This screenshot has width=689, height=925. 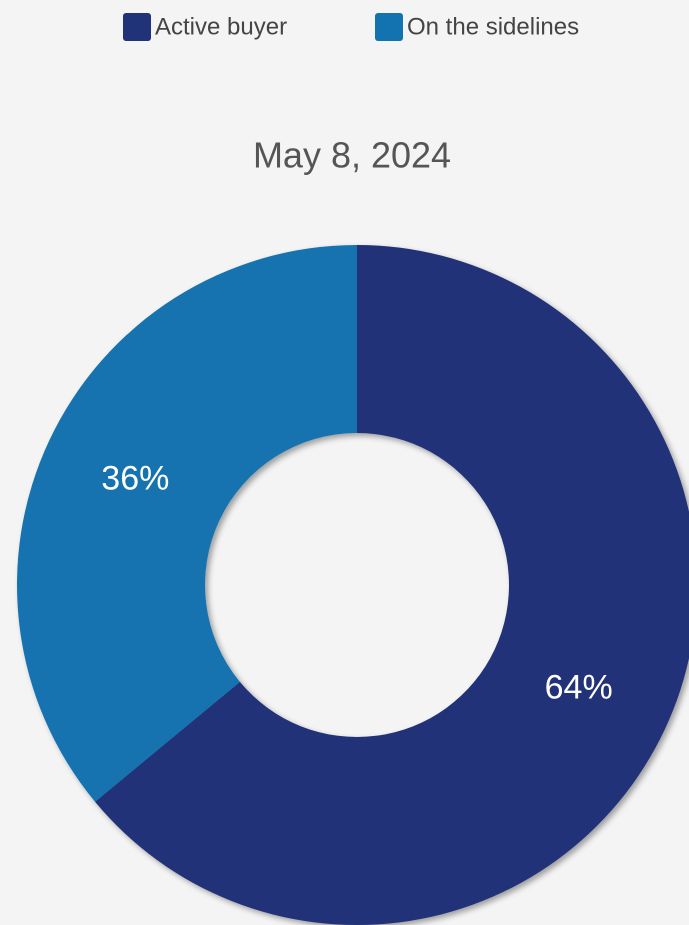 What do you see at coordinates (221, 26) in the screenshot?
I see `legend-label: Active buyer` at bounding box center [221, 26].